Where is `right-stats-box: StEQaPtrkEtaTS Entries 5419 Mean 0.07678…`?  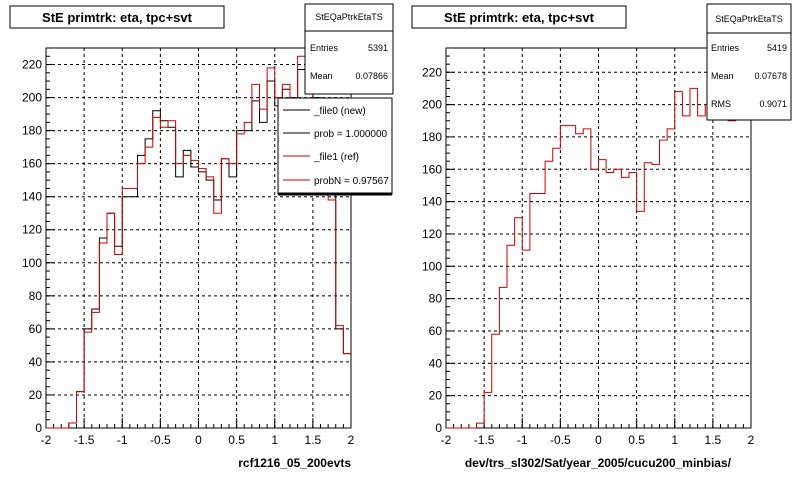
right-stats-box: StEQaPtrkEtaTS Entries 5419 Mean 0.07678… is located at coordinates (749, 62).